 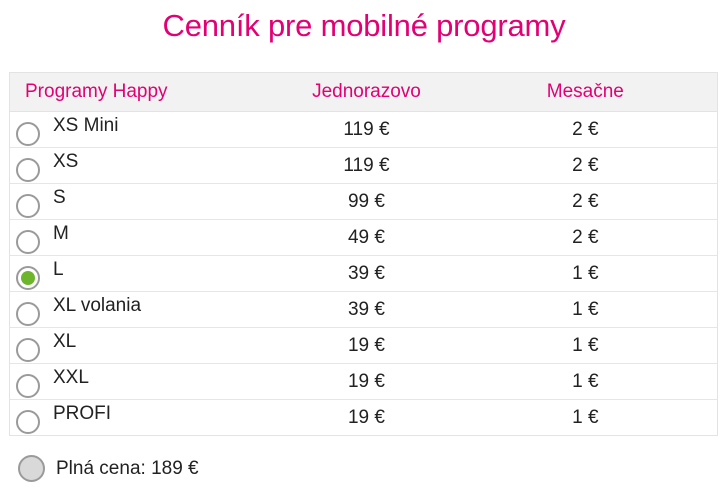 I want to click on table-row: PROFI 19 € 1 €, so click(x=363, y=417).